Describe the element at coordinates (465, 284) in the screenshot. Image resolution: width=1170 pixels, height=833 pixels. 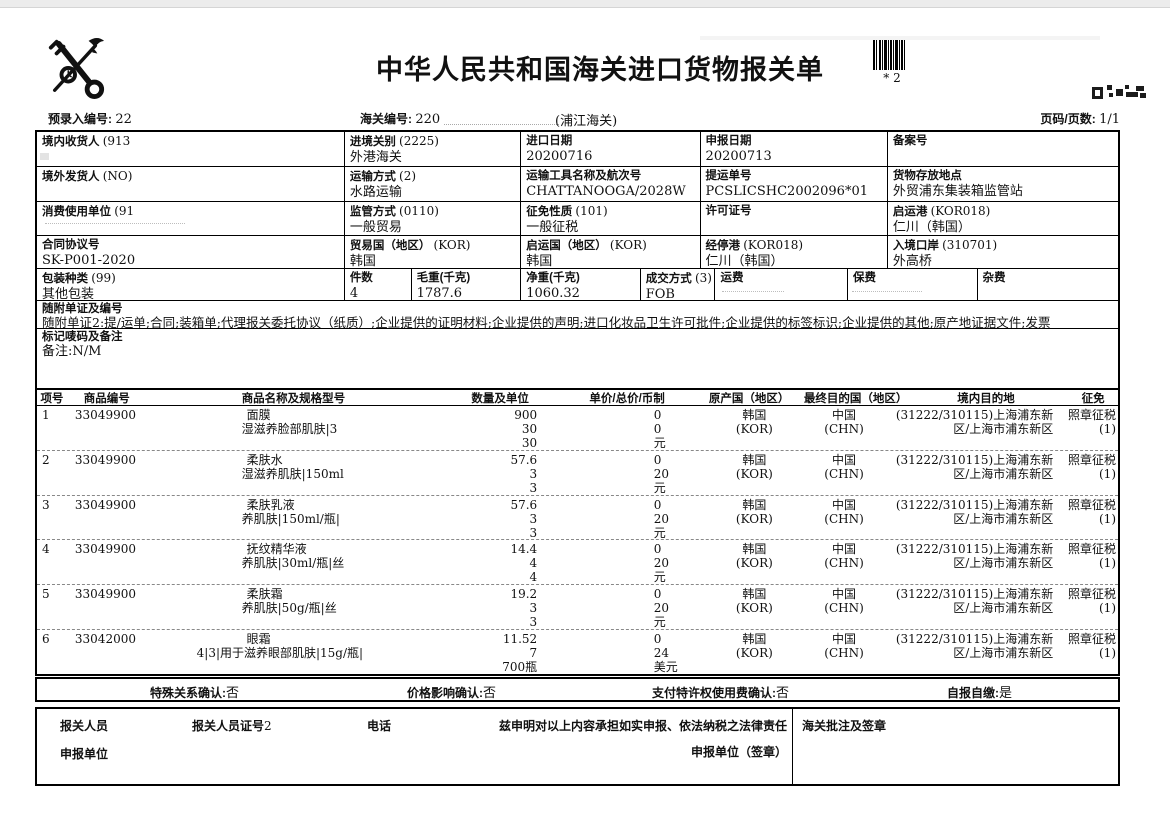
I see `field-gross-weight: 毛重(千克) 1787.6` at that location.